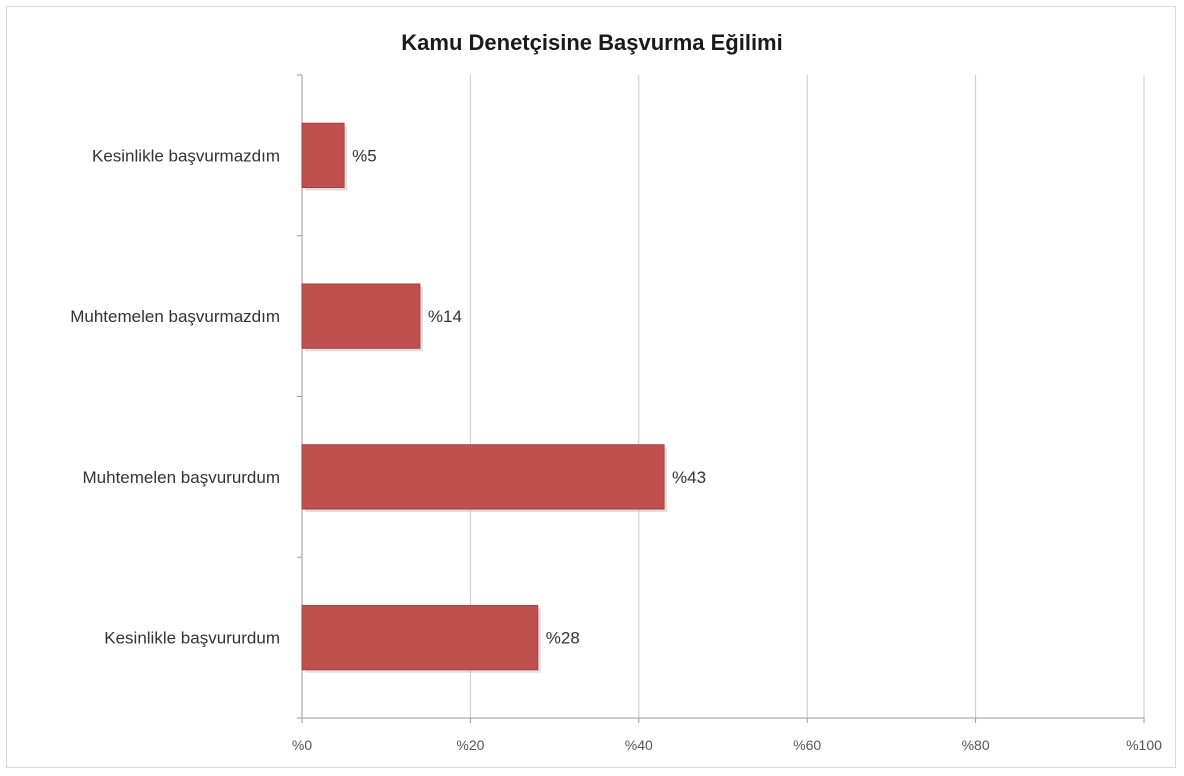 The width and height of the screenshot is (1184, 776). Describe the element at coordinates (302, 745) in the screenshot. I see `x-tick-label: %0` at that location.